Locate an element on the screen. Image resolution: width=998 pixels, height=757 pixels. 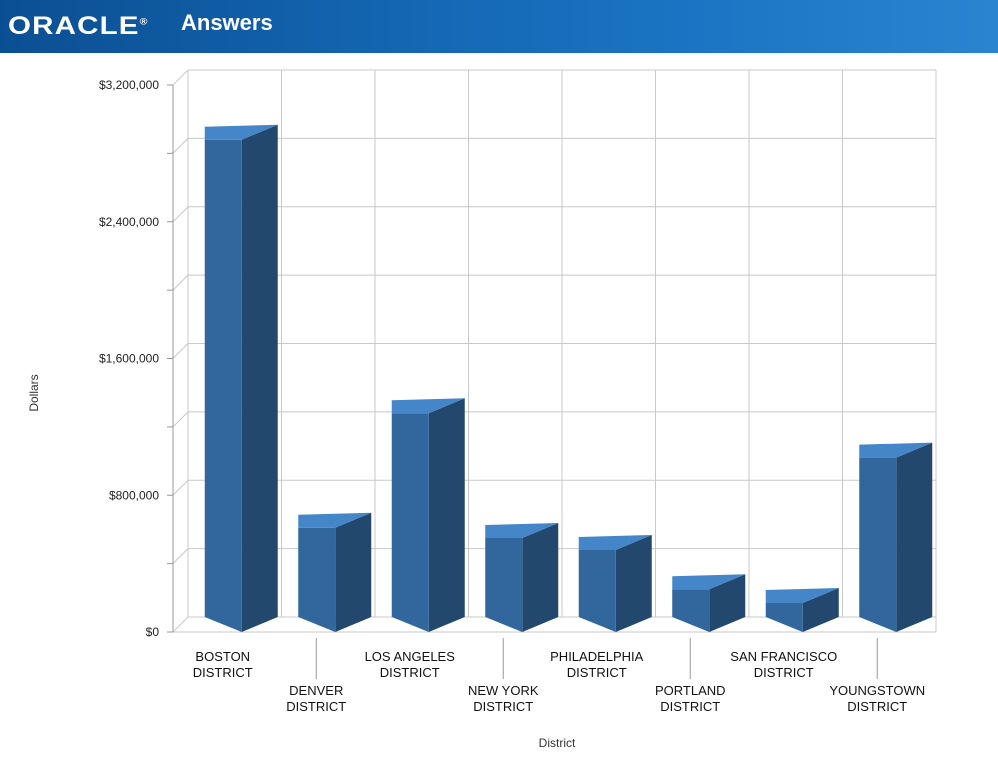
app-header: ORACLE® Answers is located at coordinates (499, 26).